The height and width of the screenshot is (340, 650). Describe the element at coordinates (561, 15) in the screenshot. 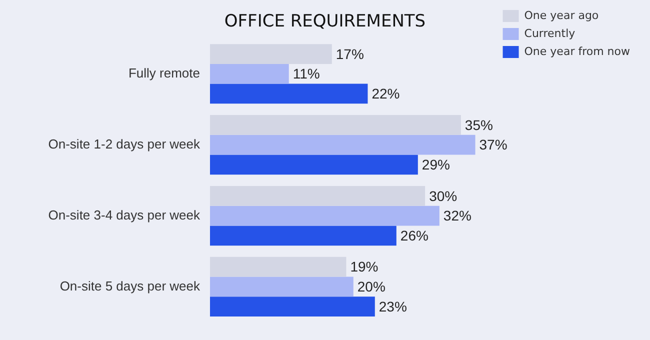

I see `legend-label: One year ago` at that location.